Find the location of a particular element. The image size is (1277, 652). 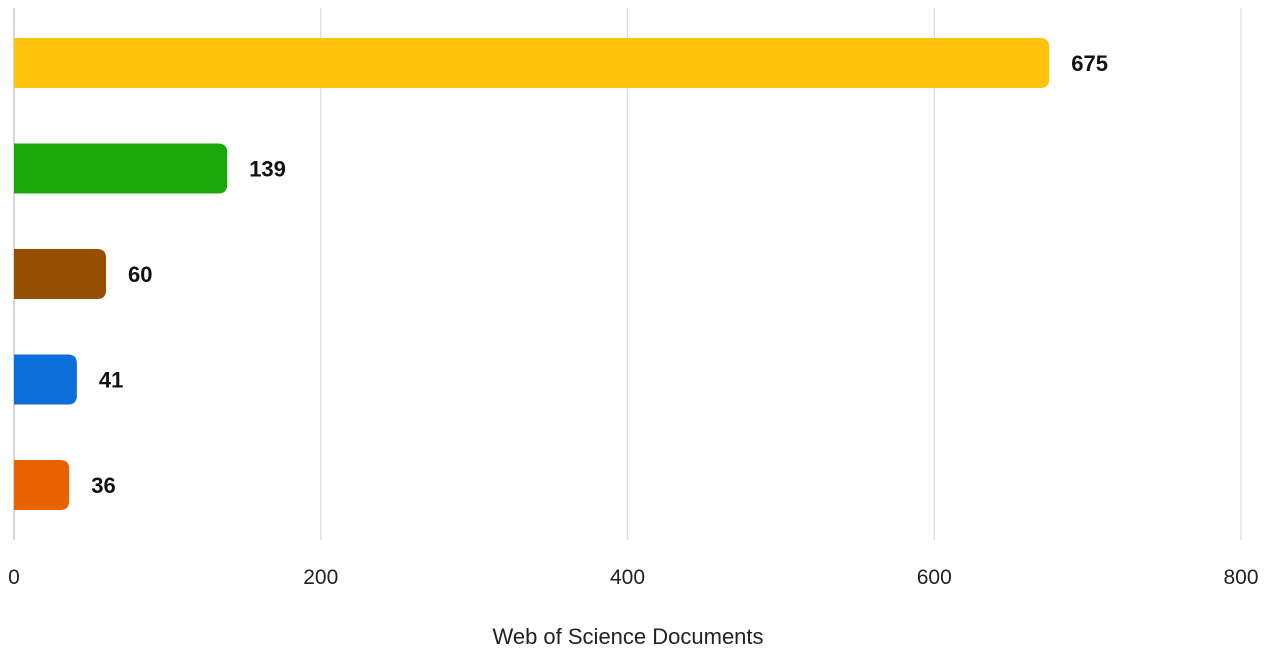

x-axis-title: Web of Science Documents is located at coordinates (627, 636).